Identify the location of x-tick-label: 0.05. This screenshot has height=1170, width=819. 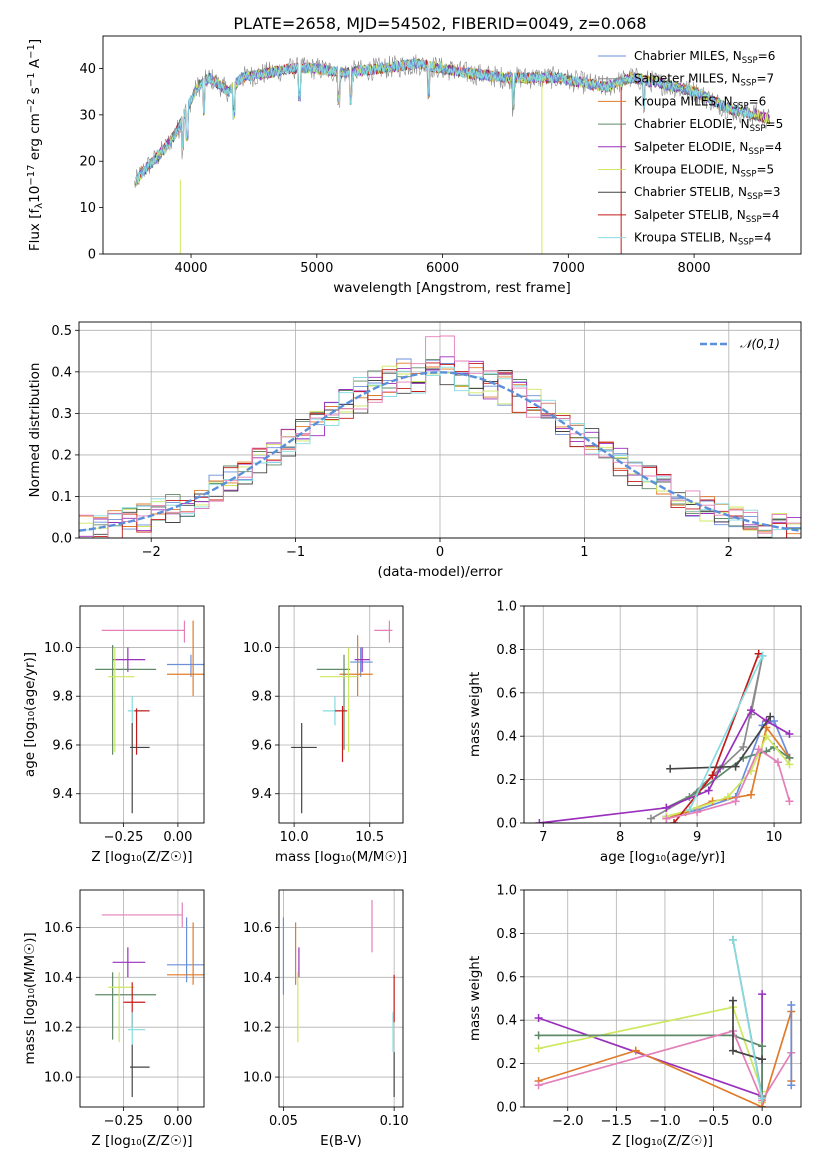
(283, 1121).